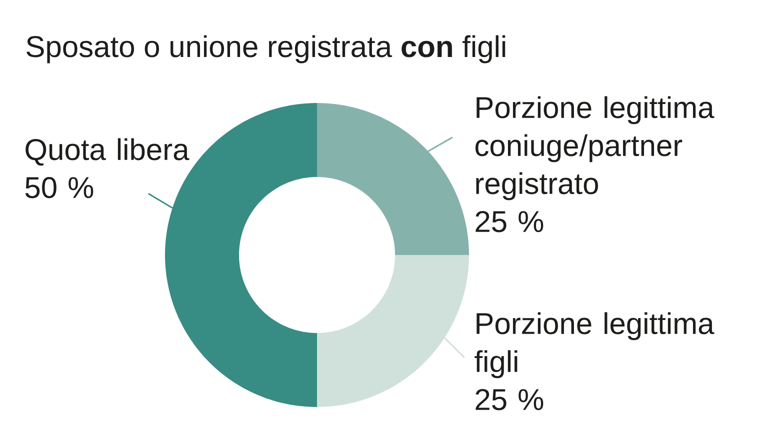 The width and height of the screenshot is (763, 427). Describe the element at coordinates (59, 187) in the screenshot. I see `data-label: 50 %` at that location.